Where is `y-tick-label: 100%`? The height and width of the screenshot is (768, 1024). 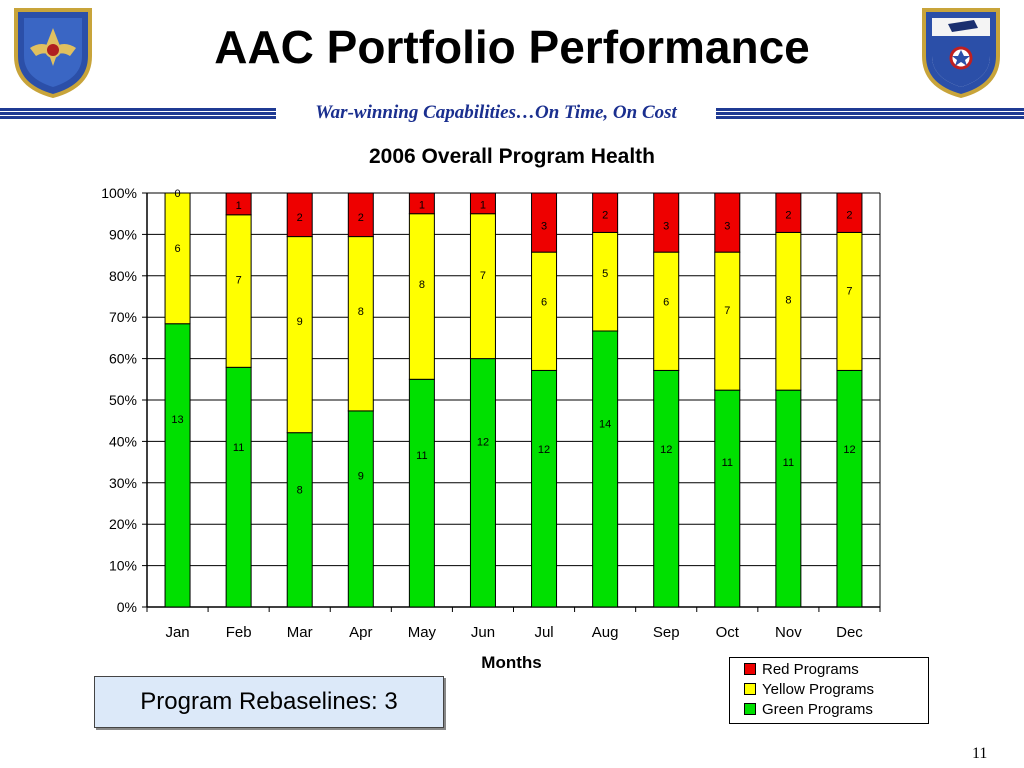 y-tick-label: 100% is located at coordinates (119, 193).